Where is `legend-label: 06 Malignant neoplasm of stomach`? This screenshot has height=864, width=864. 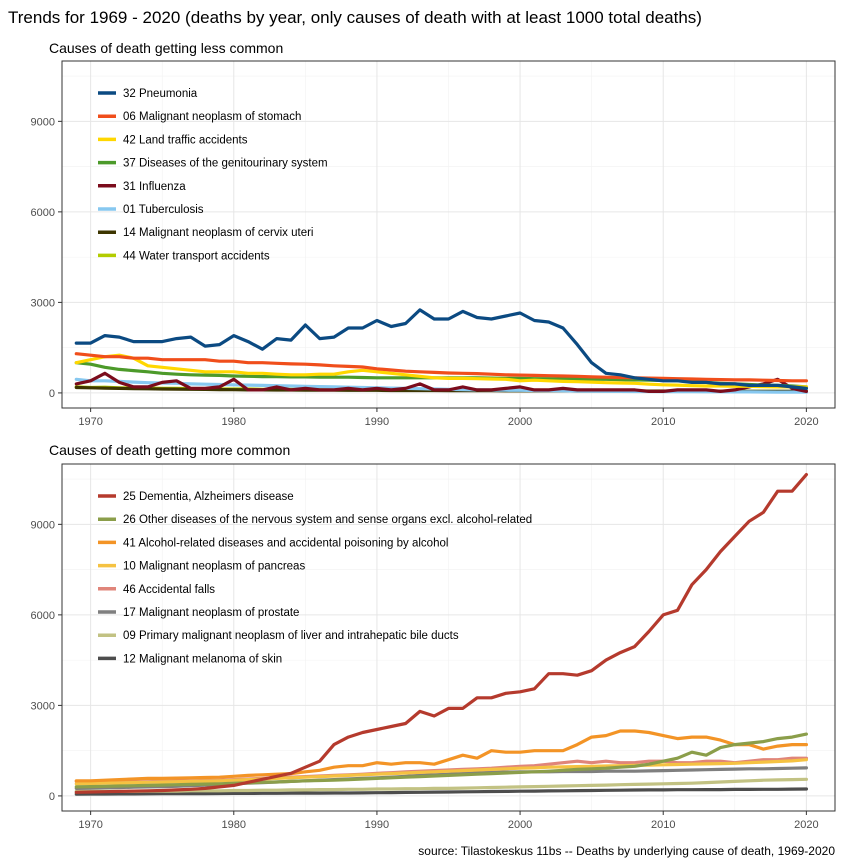
legend-label: 06 Malignant neoplasm of stomach is located at coordinates (212, 117).